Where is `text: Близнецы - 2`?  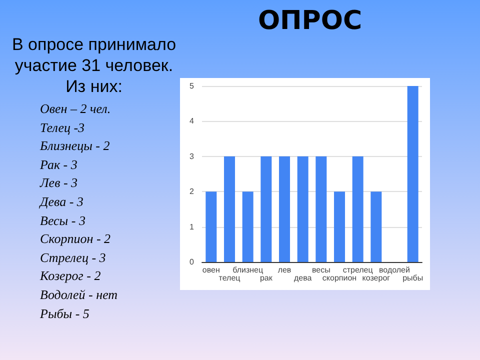
text: Близнецы - 2 is located at coordinates (75, 146).